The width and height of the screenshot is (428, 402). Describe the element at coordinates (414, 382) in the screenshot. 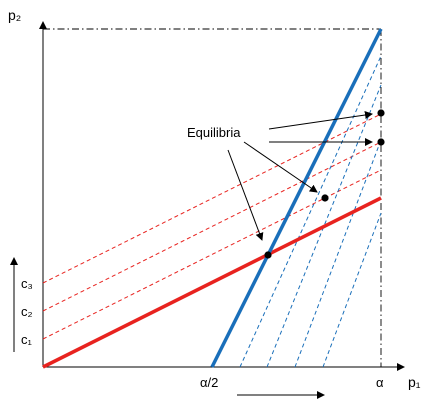

I see `x-axis-label: p₁` at that location.